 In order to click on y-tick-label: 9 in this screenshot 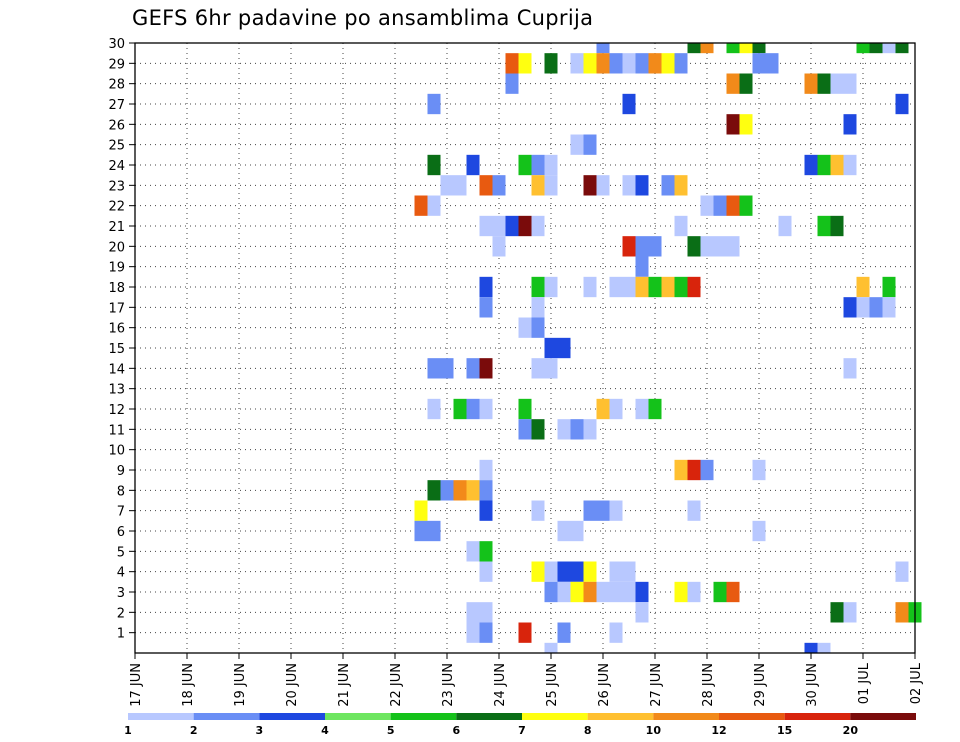, I will do `click(121, 471)`.